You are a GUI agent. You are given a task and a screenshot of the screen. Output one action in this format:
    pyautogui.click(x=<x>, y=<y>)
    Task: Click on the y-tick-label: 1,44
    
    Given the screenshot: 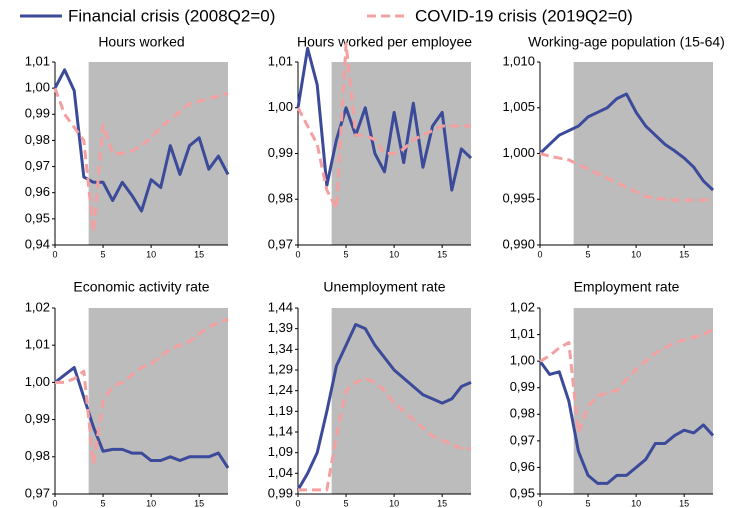 What is the action you would take?
    pyautogui.click(x=280, y=306)
    